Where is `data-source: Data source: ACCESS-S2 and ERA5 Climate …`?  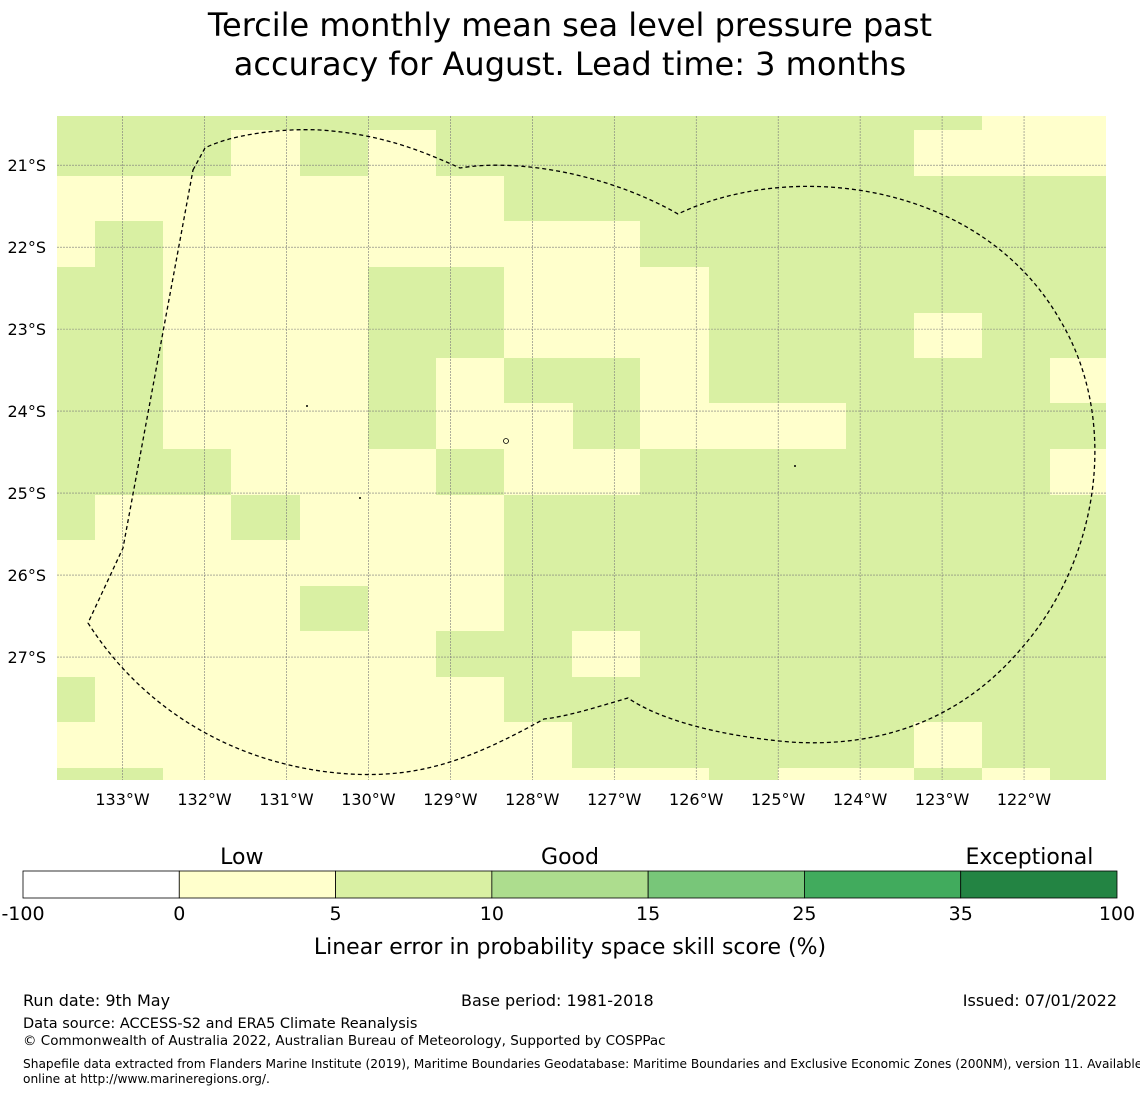 data-source: Data source: ACCESS-S2 and ERA5 Climate … is located at coordinates (220, 1024).